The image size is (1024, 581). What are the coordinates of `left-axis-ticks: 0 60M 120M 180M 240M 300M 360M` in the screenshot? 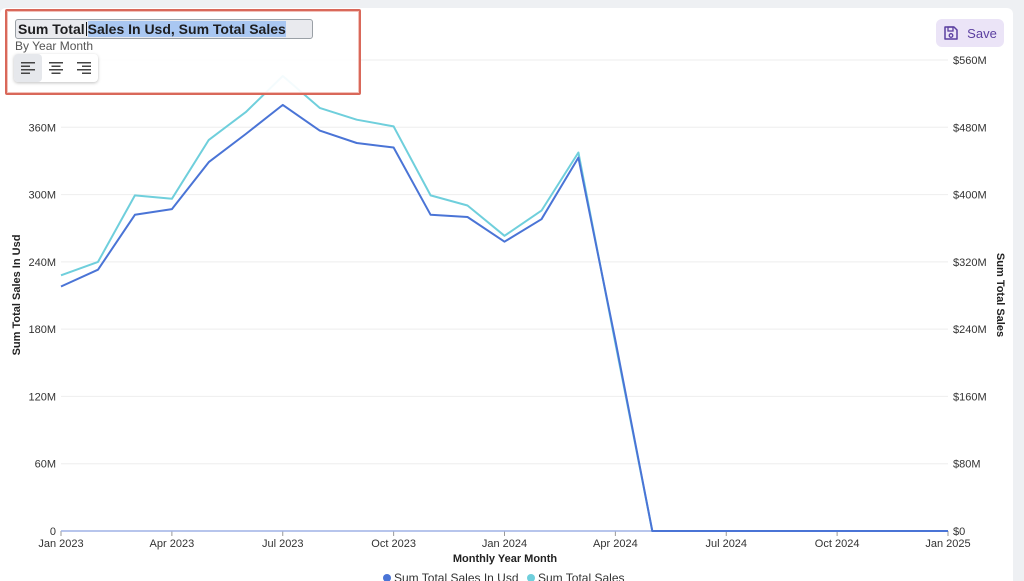 It's located at (42, 330).